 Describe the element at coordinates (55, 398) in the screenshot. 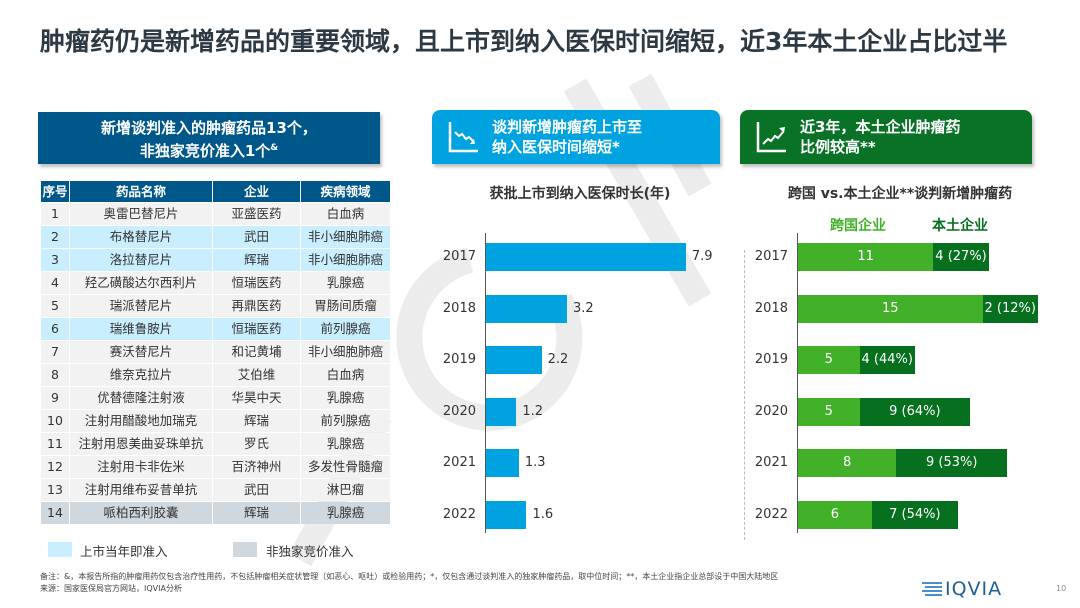

I see `table-cell: 9` at that location.